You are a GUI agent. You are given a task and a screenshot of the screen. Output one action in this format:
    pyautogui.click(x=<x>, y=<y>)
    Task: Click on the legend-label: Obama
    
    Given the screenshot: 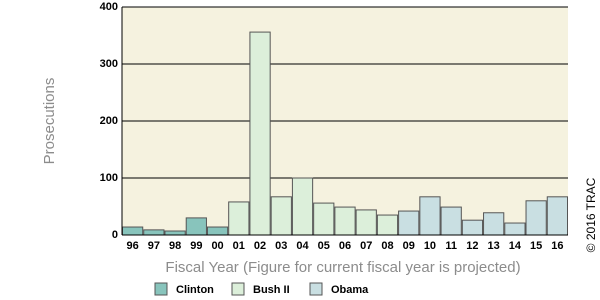 What is the action you would take?
    pyautogui.click(x=350, y=290)
    